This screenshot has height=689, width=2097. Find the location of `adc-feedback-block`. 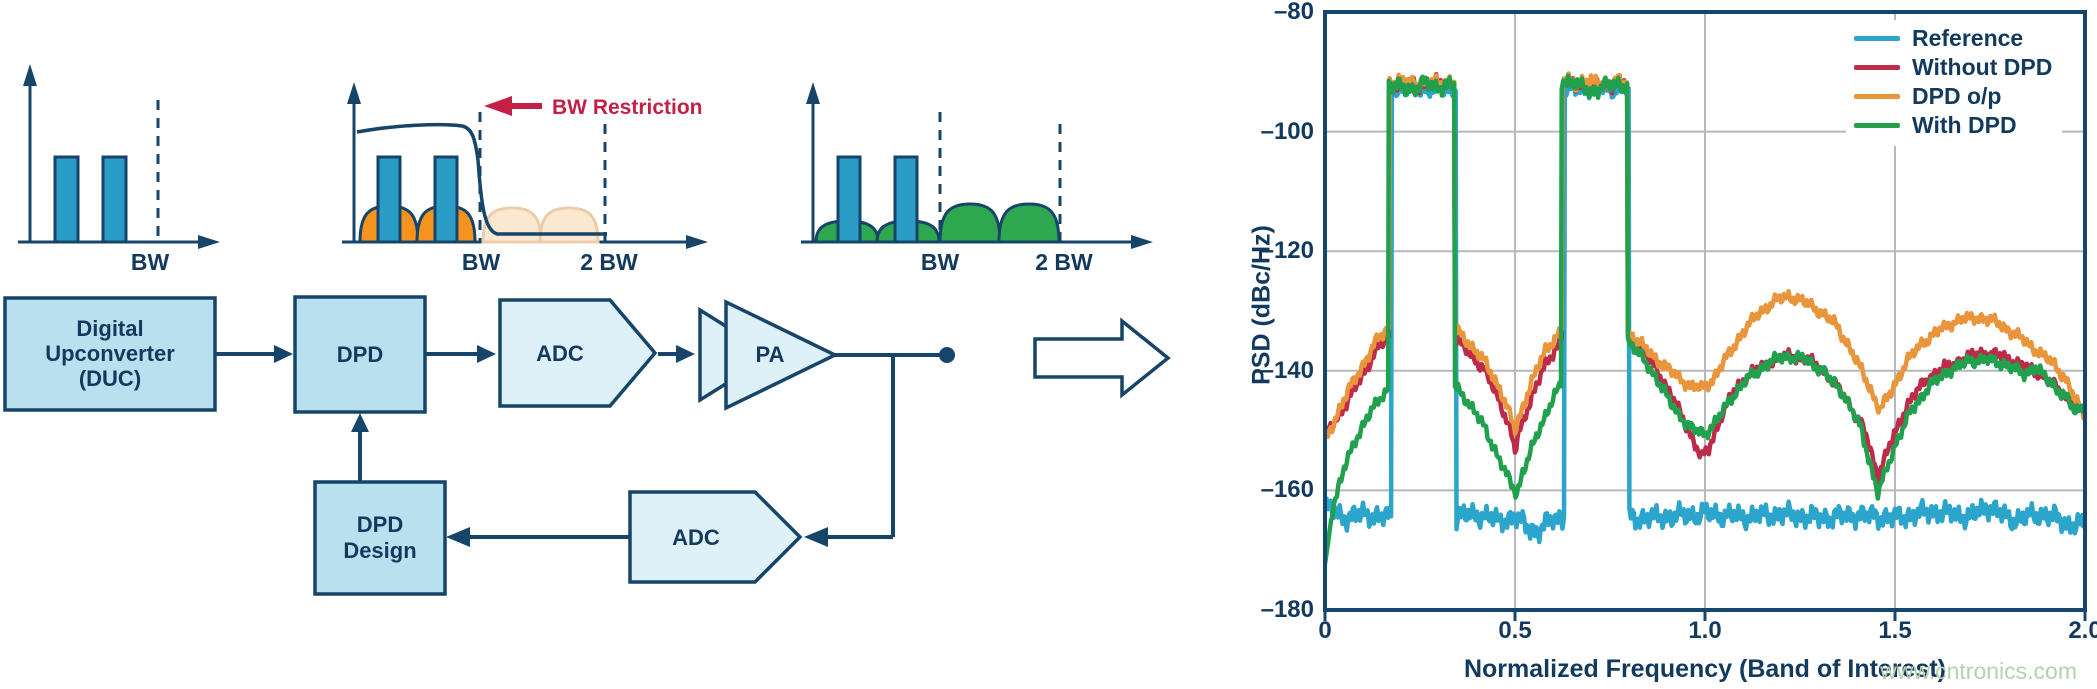

adc-feedback-block is located at coordinates (715, 537).